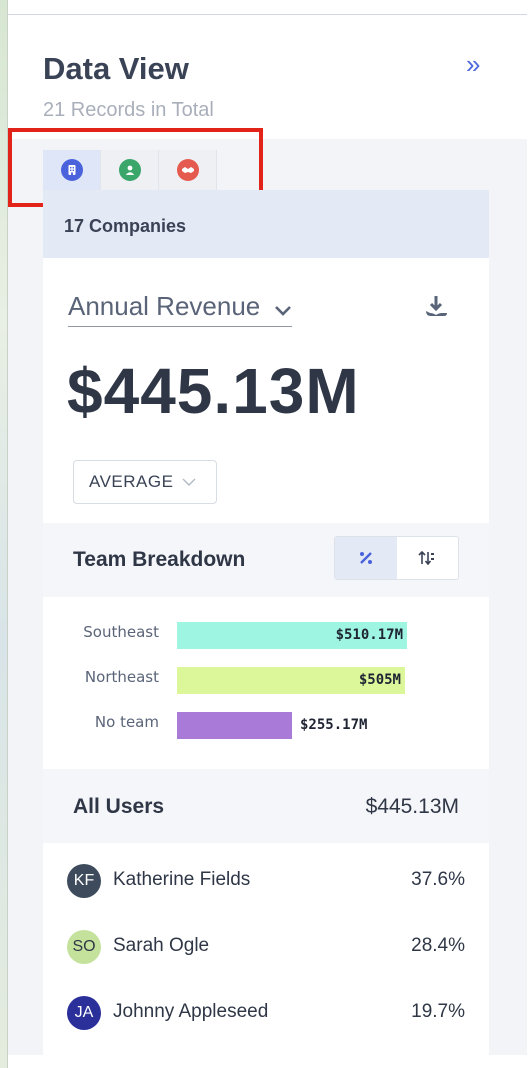  Describe the element at coordinates (379, 680) in the screenshot. I see `bar-value-northeast: $505M` at that location.